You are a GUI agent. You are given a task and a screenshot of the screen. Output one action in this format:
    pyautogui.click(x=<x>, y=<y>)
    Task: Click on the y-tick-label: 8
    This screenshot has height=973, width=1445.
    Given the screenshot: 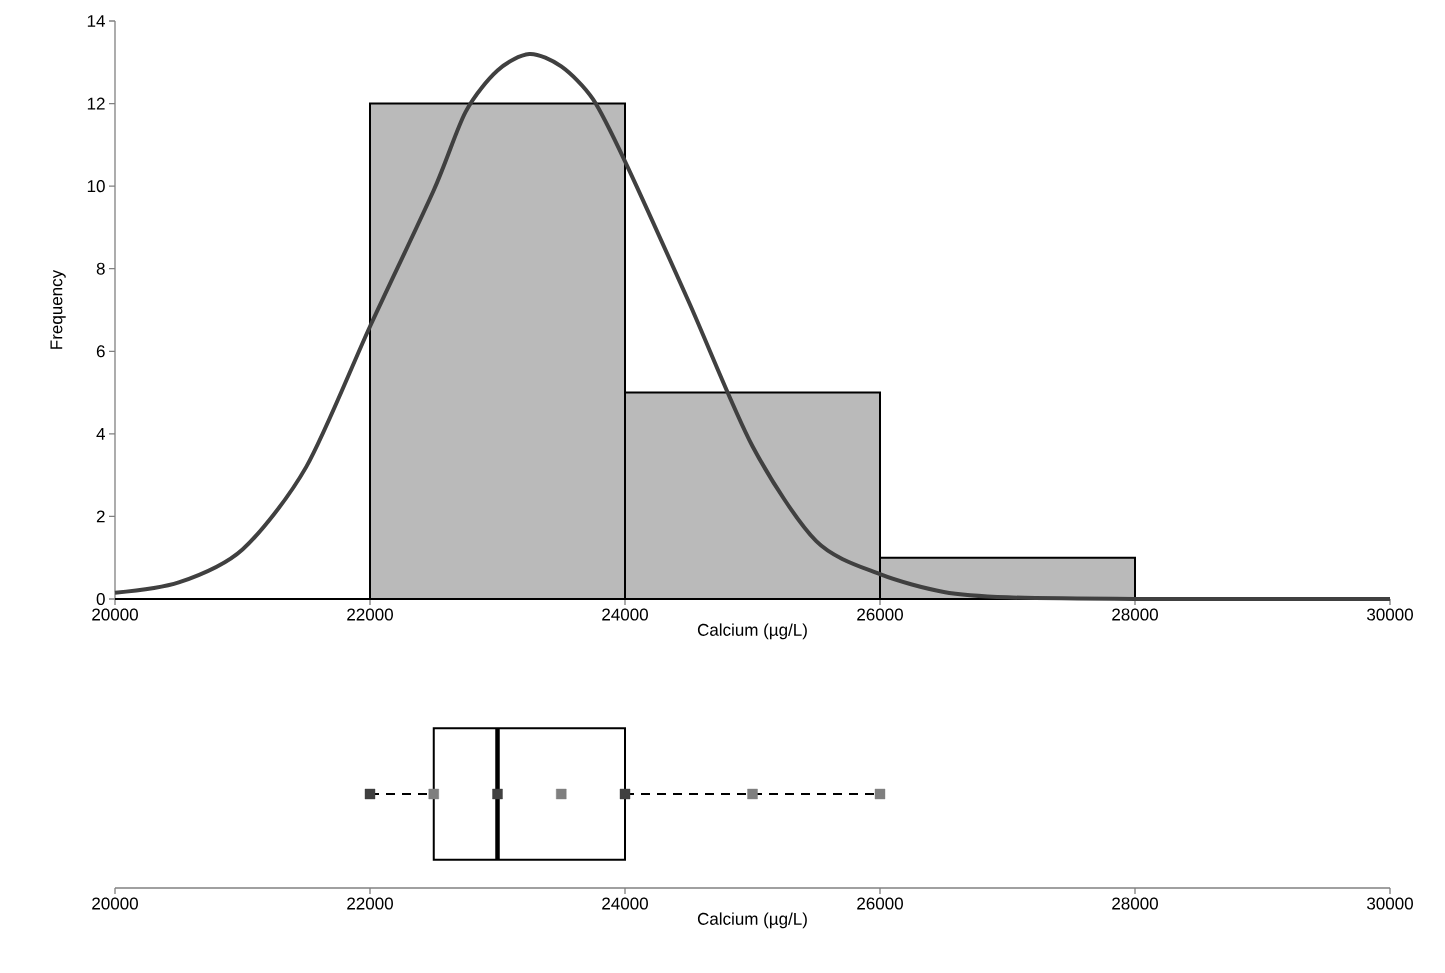 What is the action you would take?
    pyautogui.click(x=100, y=268)
    